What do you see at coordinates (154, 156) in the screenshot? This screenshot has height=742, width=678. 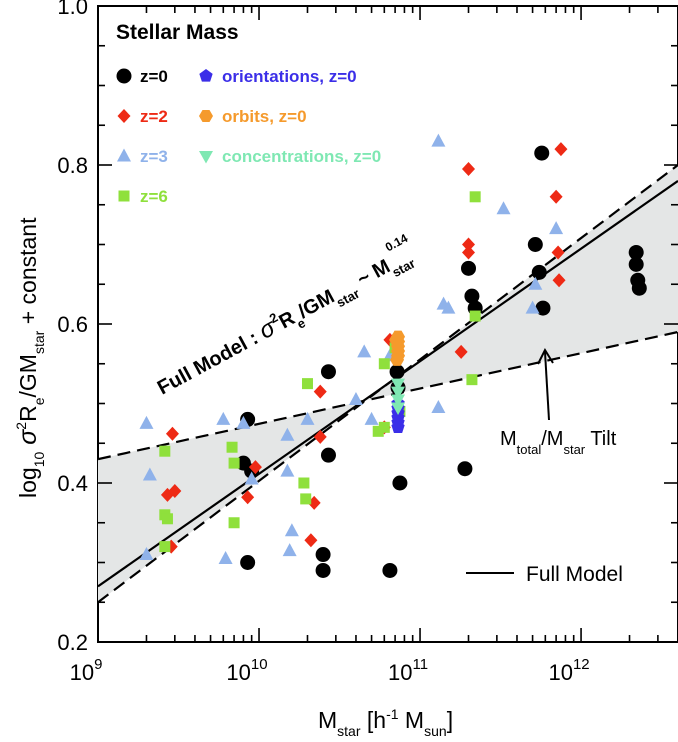 I see `legend-label-z-3: z=3` at bounding box center [154, 156].